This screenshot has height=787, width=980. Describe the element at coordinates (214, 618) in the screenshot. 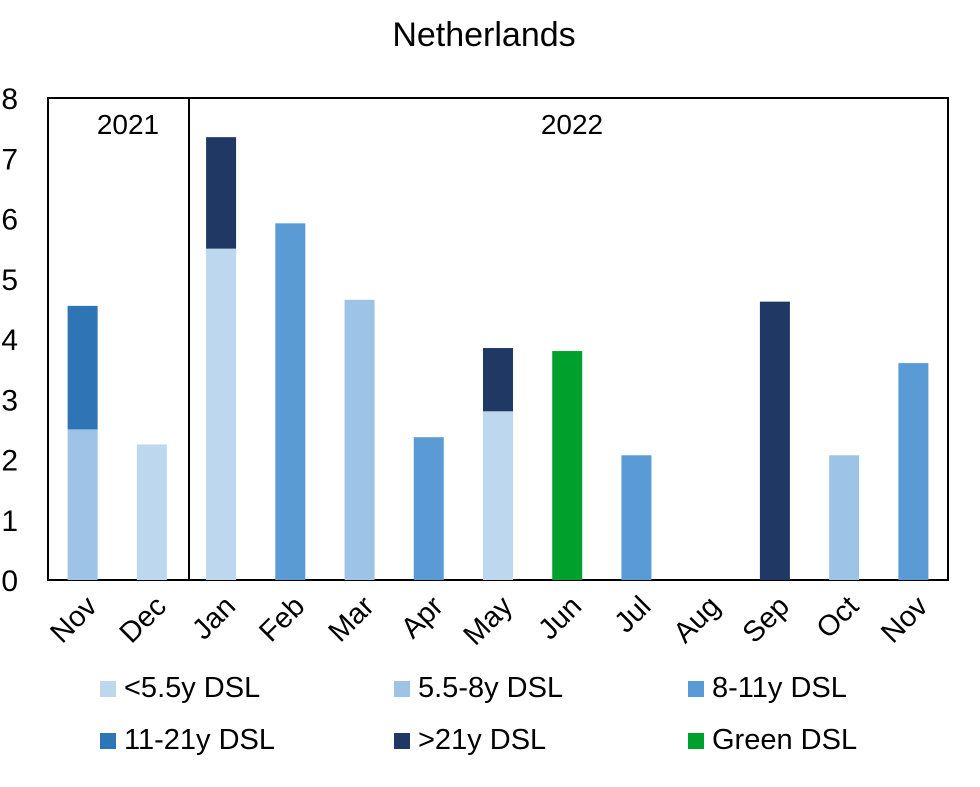

I see `x-tick-label: Jan` at that location.